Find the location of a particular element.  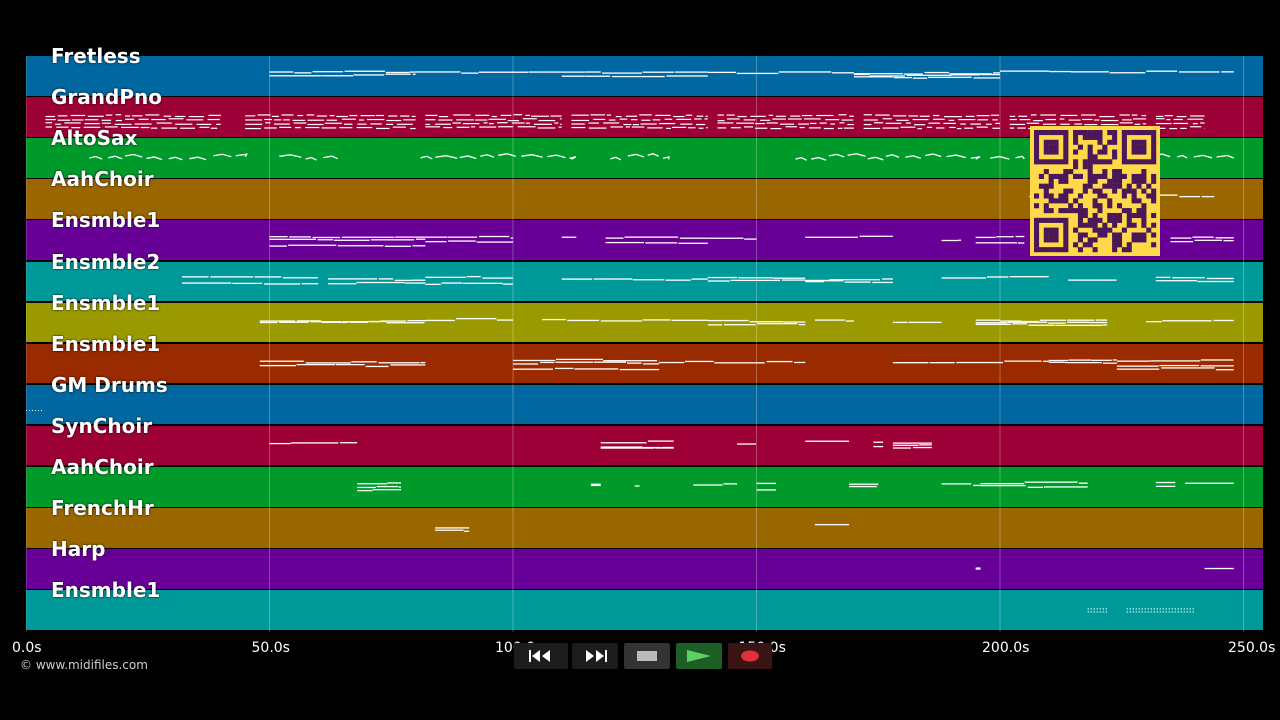

fast-forward-button is located at coordinates (595, 656).